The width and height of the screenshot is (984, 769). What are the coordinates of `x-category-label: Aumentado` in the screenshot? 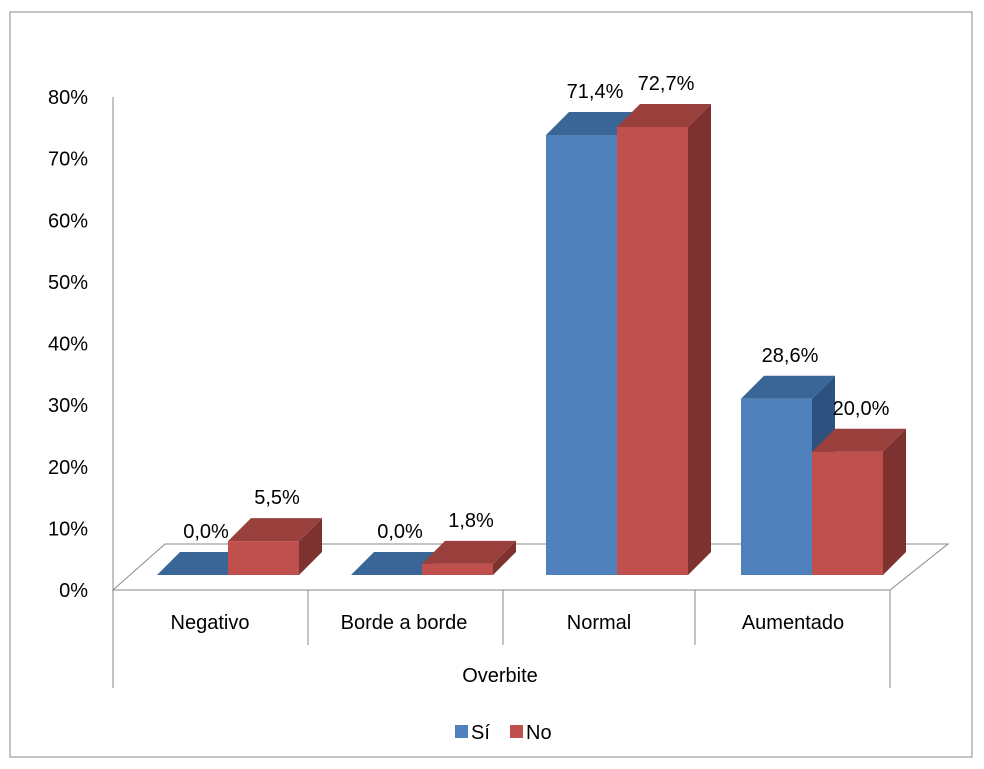 It's located at (793, 623).